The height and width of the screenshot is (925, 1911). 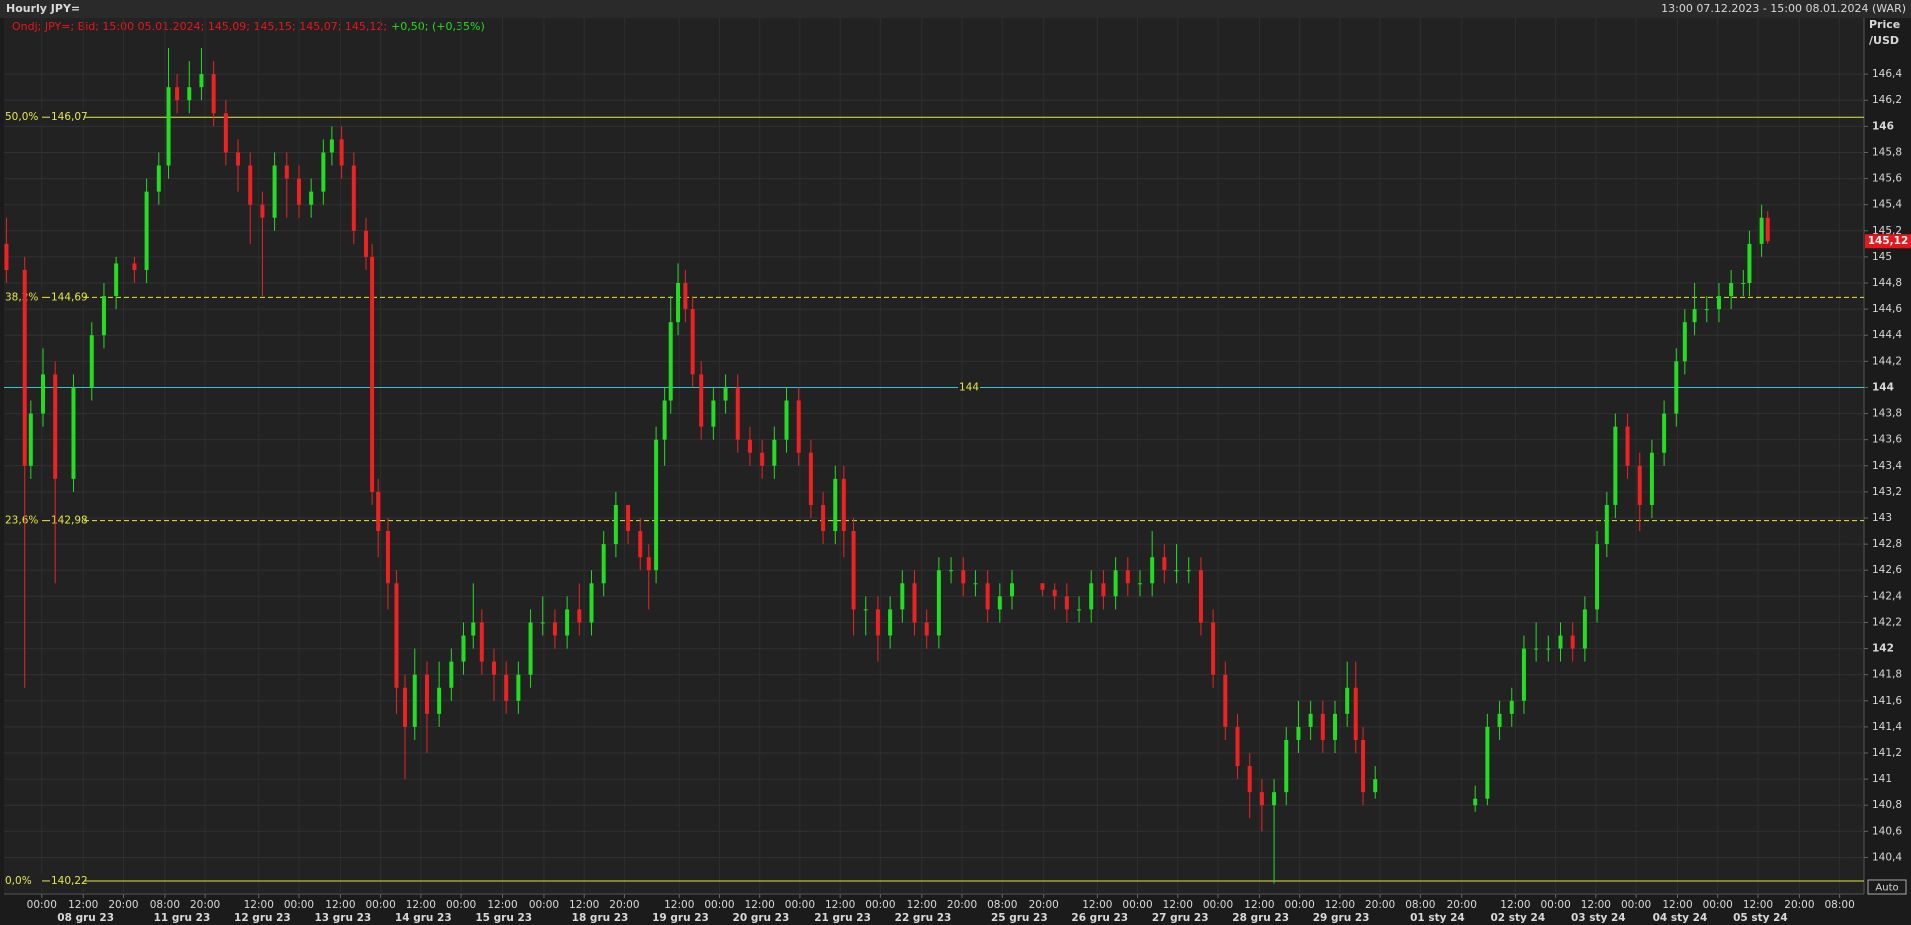 What do you see at coordinates (1887, 466) in the screenshot?
I see `y-tick-label: 143,4` at bounding box center [1887, 466].